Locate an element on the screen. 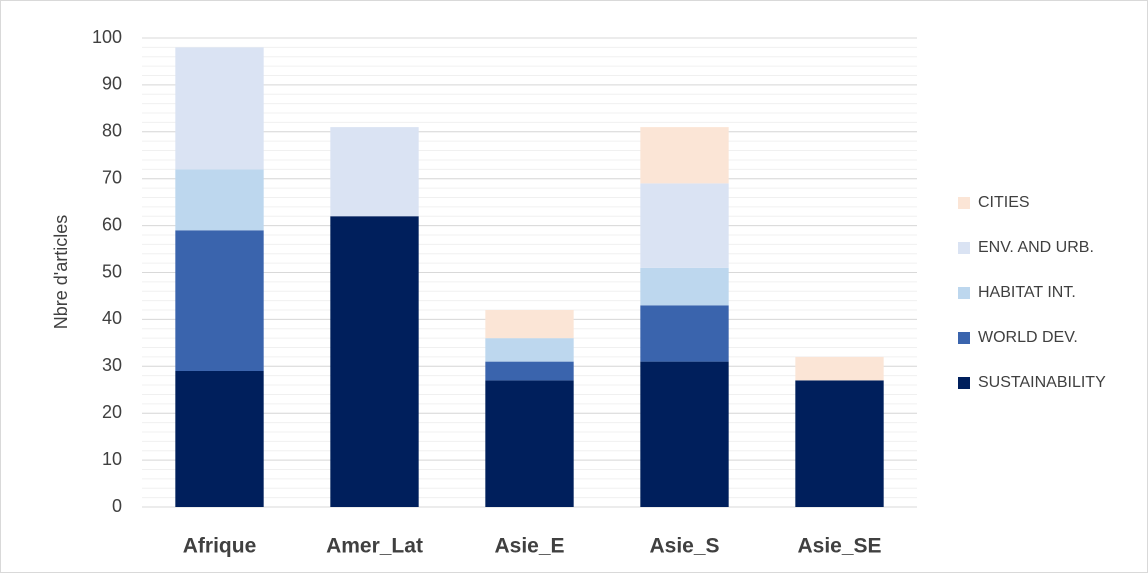 The height and width of the screenshot is (573, 1148). y-tick-label: 90 is located at coordinates (112, 84).